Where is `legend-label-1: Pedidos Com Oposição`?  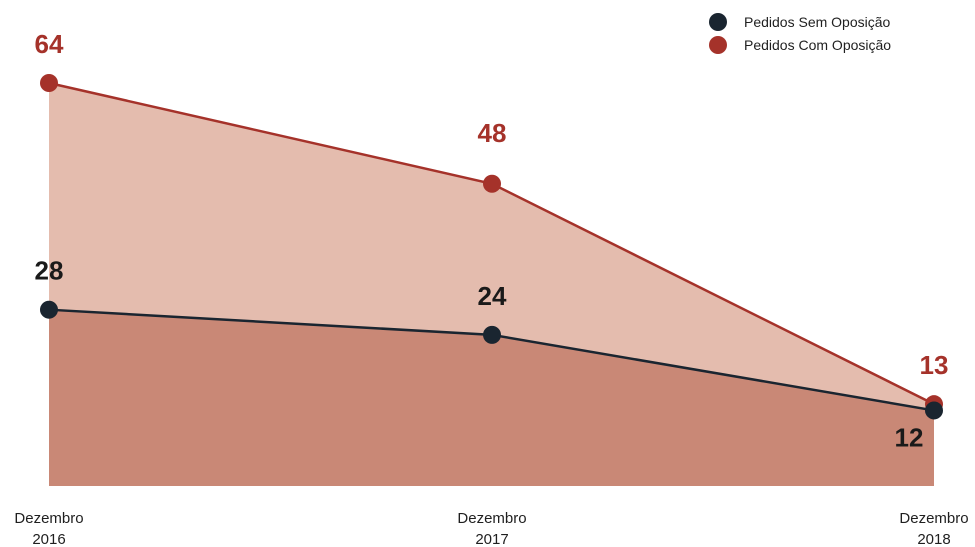
legend-label-1: Pedidos Com Oposição is located at coordinates (817, 45).